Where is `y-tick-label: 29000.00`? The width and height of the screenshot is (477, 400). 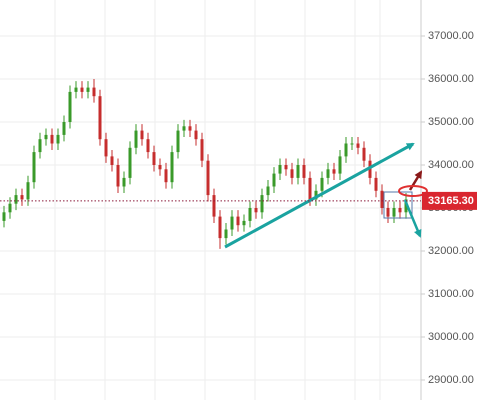 y-tick-label: 29000.00 is located at coordinates (451, 380).